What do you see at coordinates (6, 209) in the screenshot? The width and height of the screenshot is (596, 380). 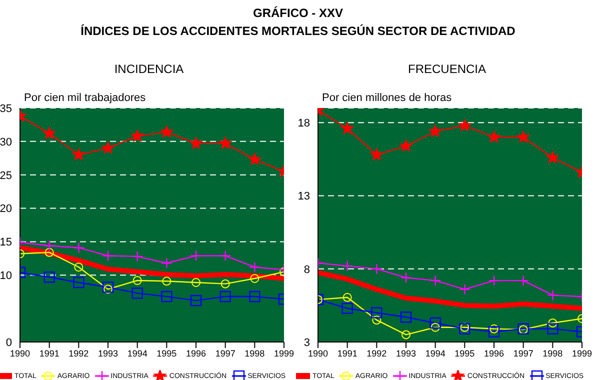 I see `y-tick-label: 20` at bounding box center [6, 209].